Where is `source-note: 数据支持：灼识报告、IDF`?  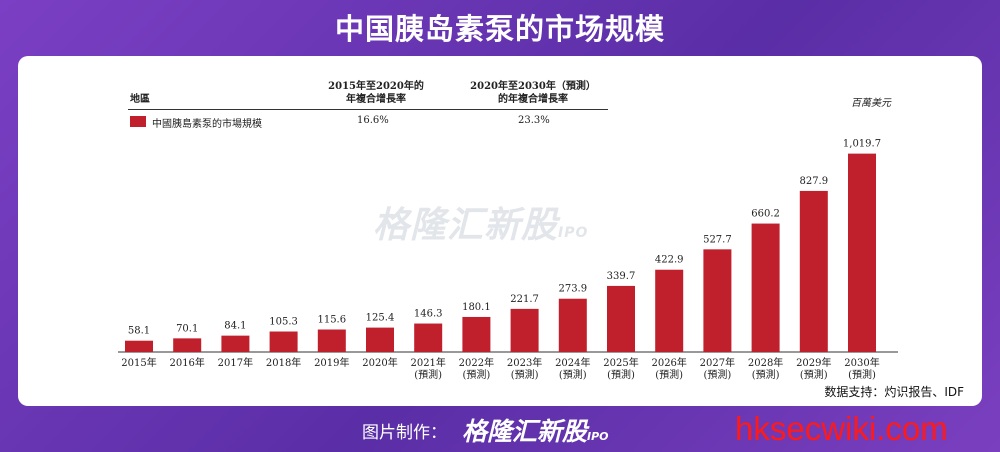 source-note: 数据支持：灼识报告、IDF is located at coordinates (894, 392).